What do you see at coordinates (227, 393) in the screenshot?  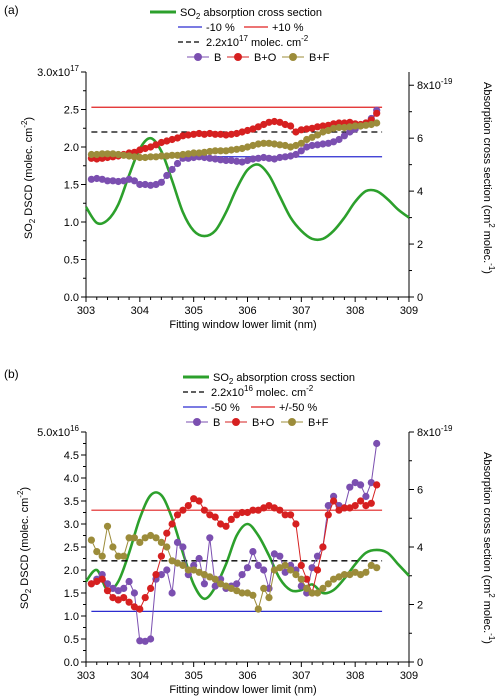 I see `legend-b-ref-label-a: 2.2x10` at bounding box center [227, 393].